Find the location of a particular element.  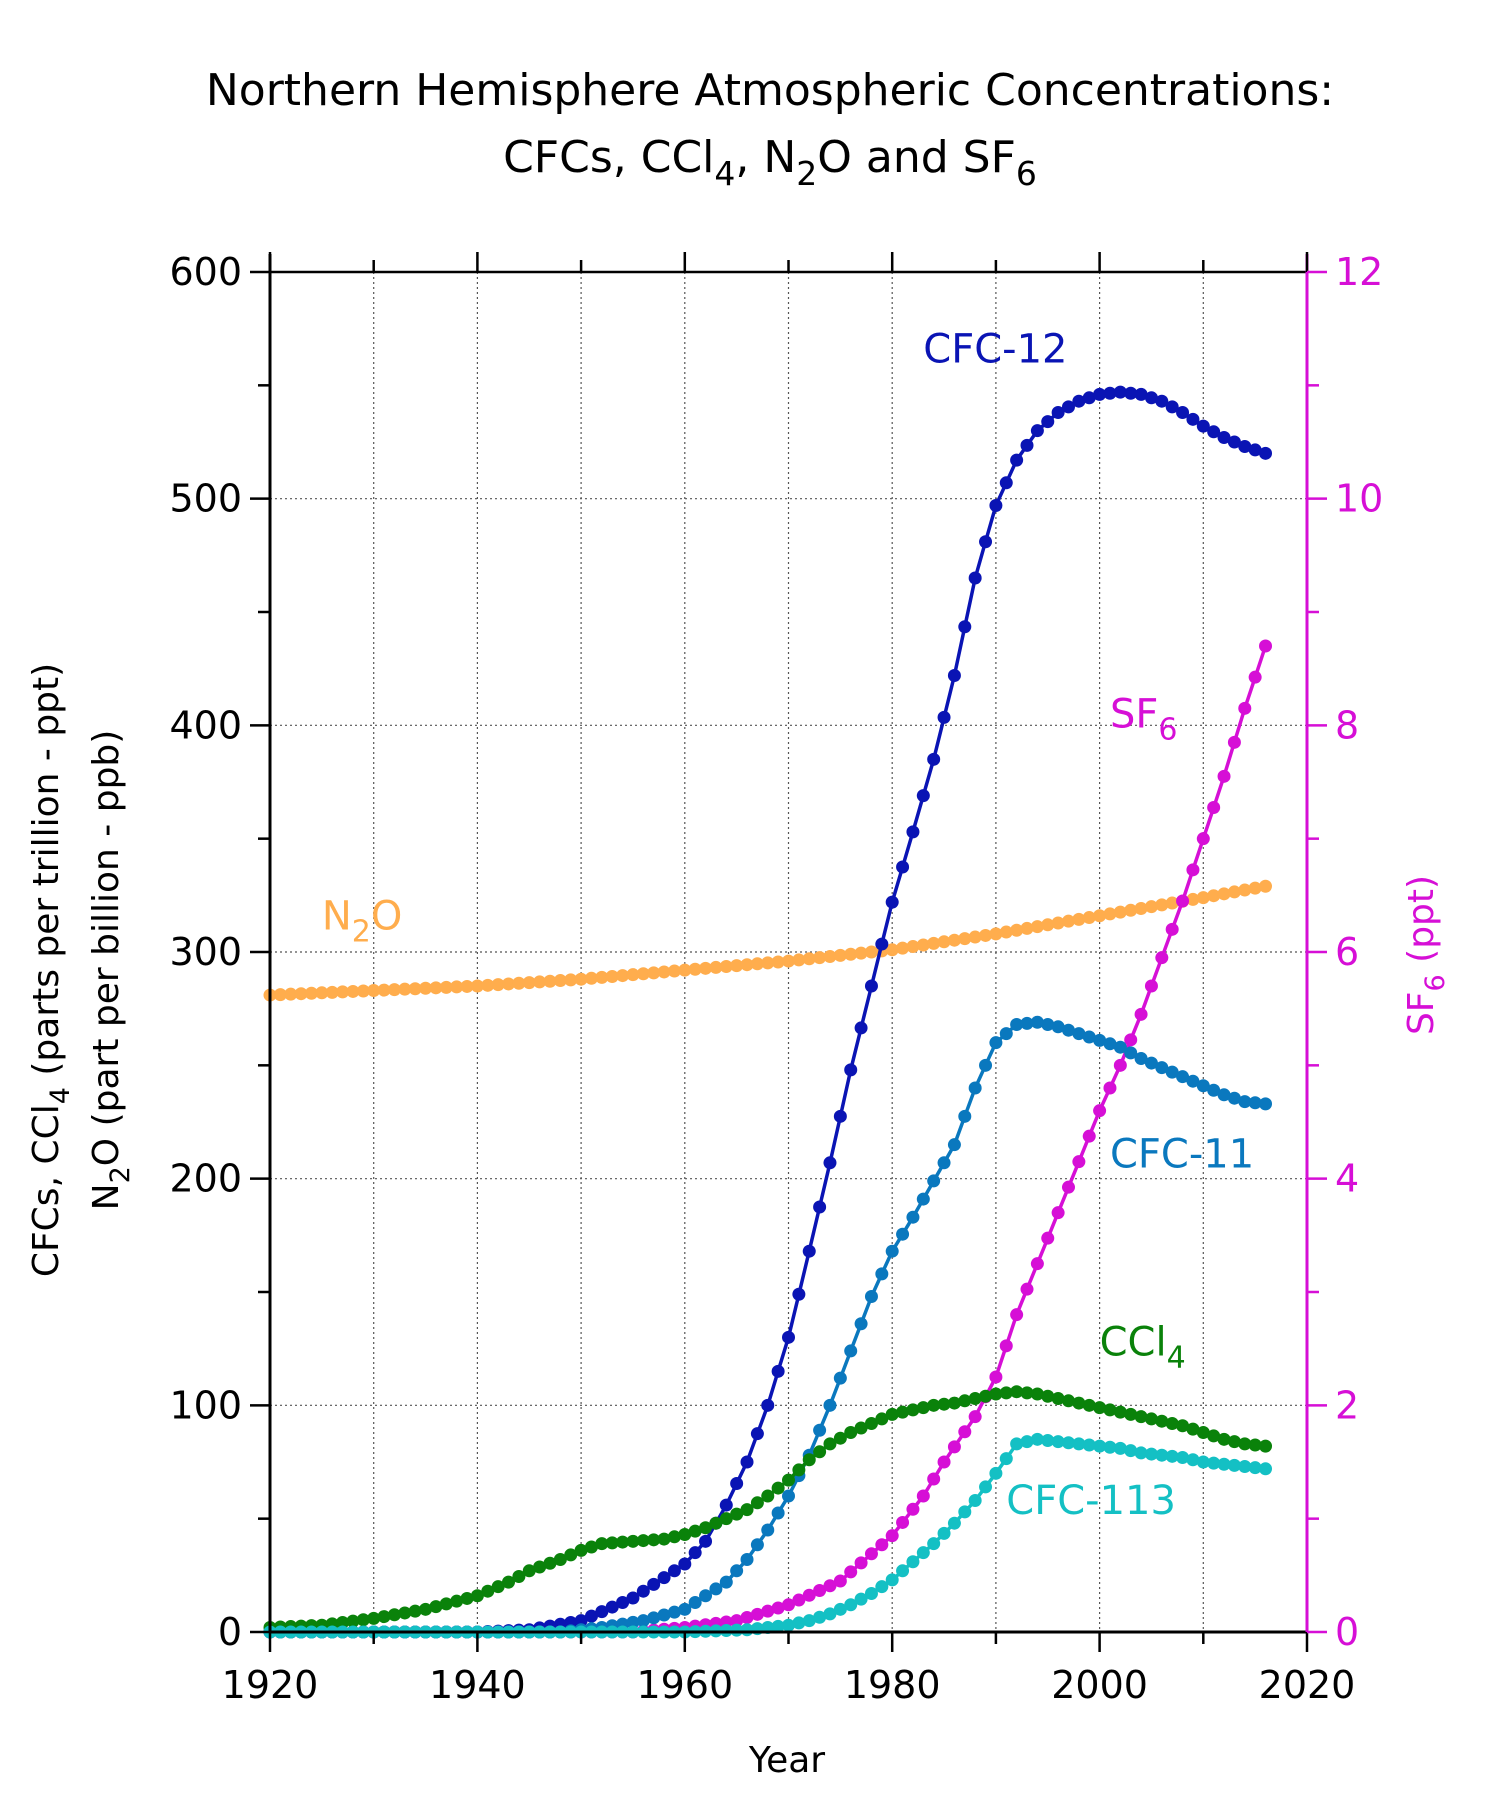

y-tick-label-right: 10 is located at coordinates (1359, 499).